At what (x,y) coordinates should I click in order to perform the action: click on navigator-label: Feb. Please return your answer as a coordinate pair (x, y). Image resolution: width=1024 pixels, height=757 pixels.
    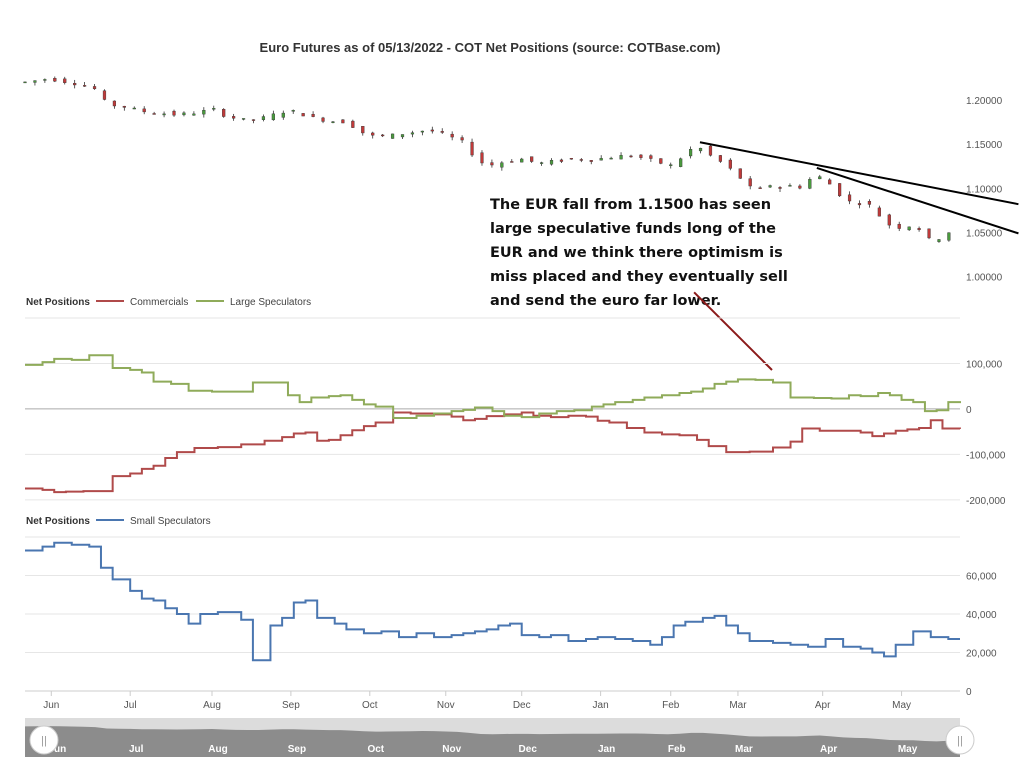
    Looking at the image, I should click on (677, 749).